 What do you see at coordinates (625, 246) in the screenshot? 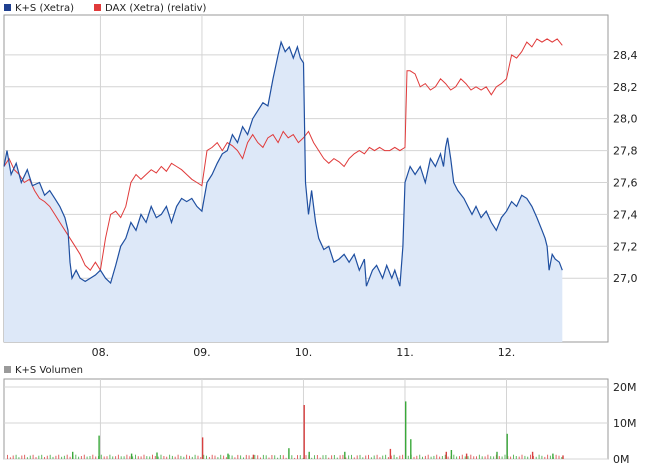
I see `main-y-tick-label: 27,2` at bounding box center [625, 246].